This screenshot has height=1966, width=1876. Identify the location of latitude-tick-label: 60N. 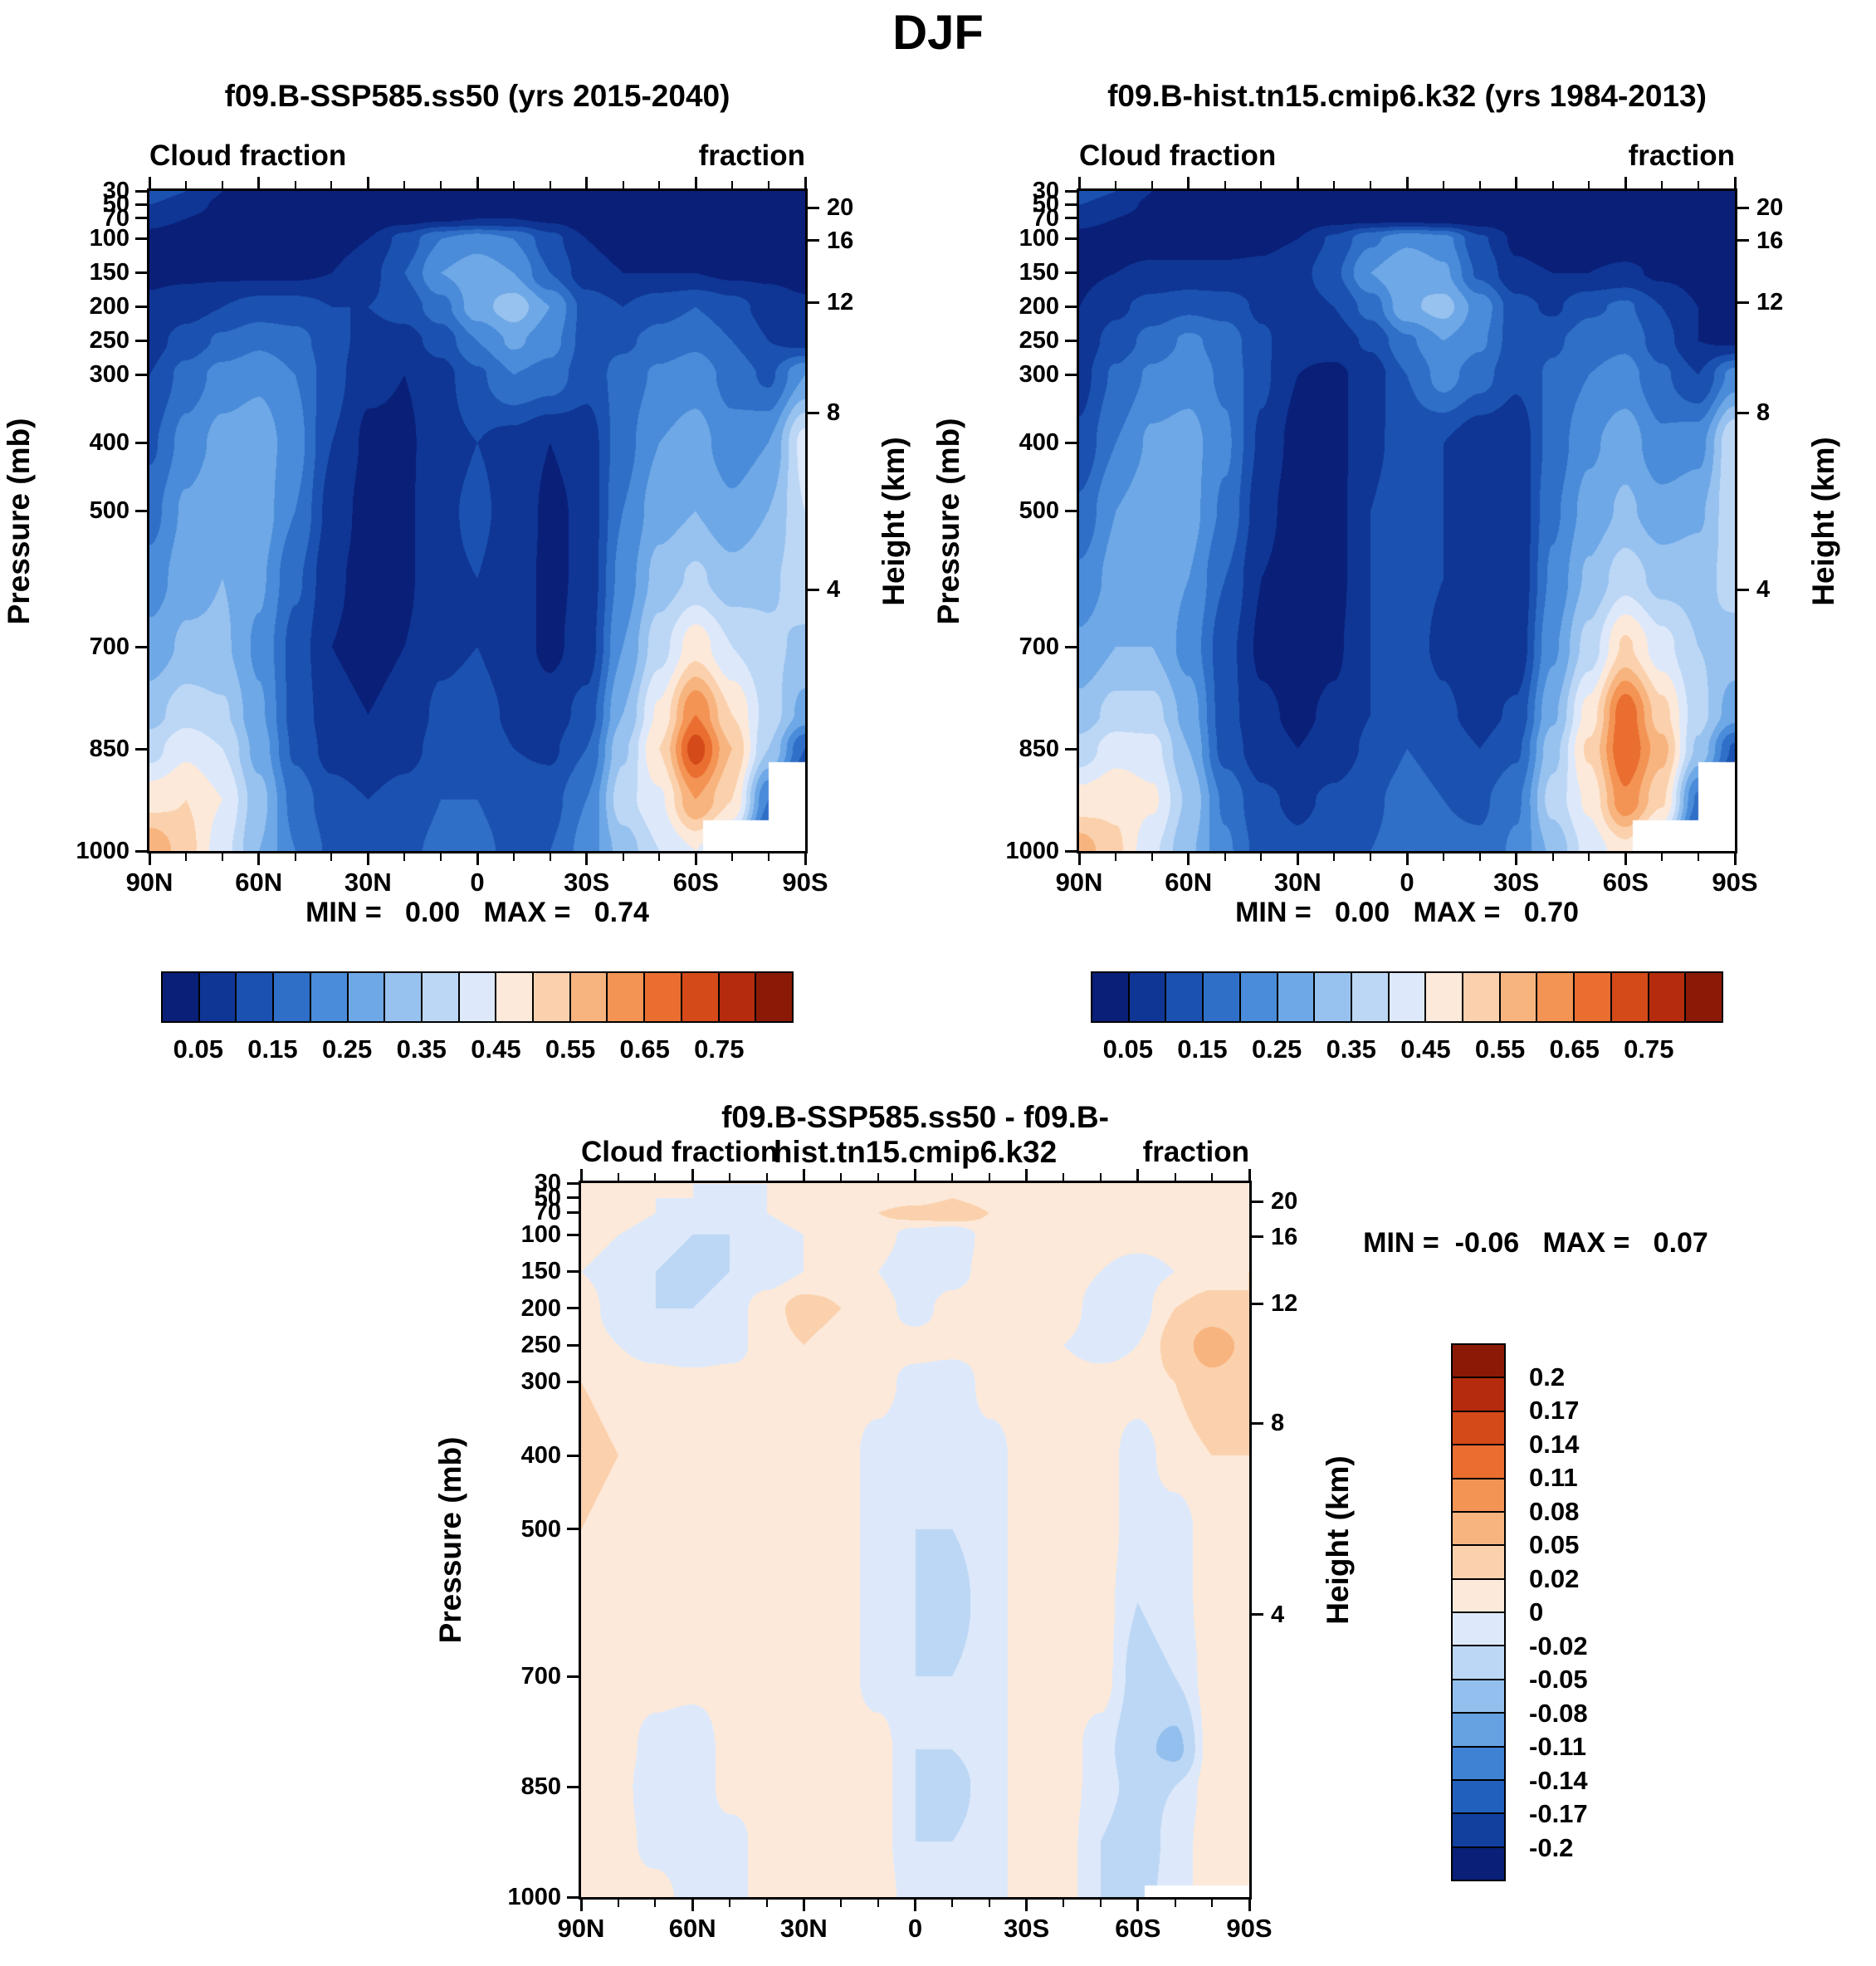
(1189, 883).